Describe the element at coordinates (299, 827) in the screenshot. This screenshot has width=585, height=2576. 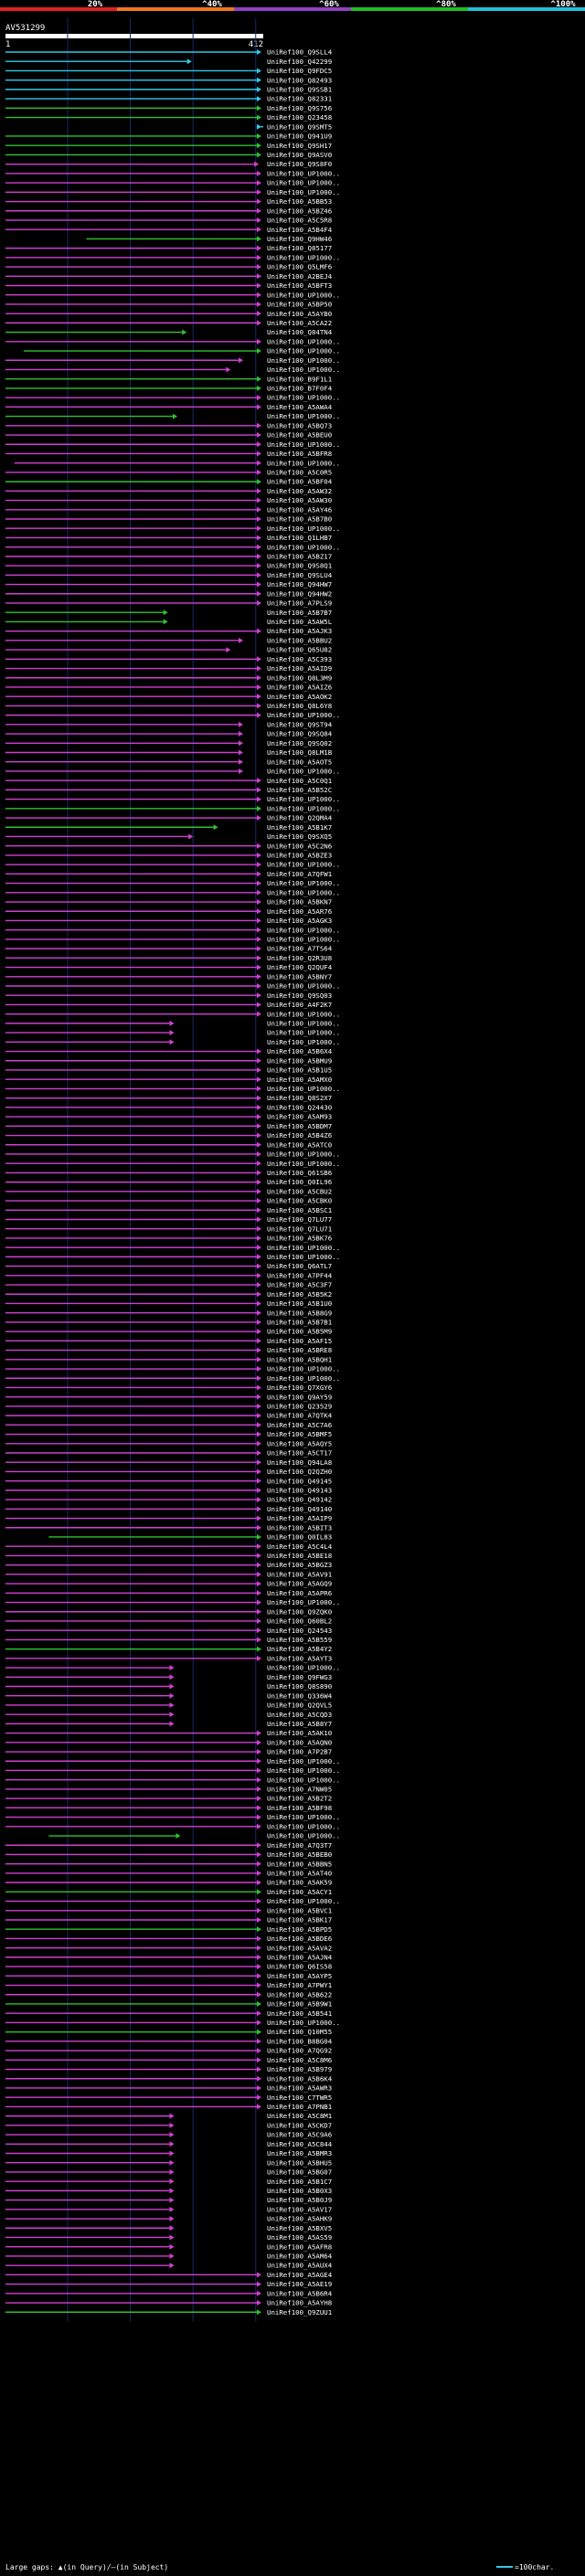
I see `hit-label: UniRef100_A5B1K7` at that location.